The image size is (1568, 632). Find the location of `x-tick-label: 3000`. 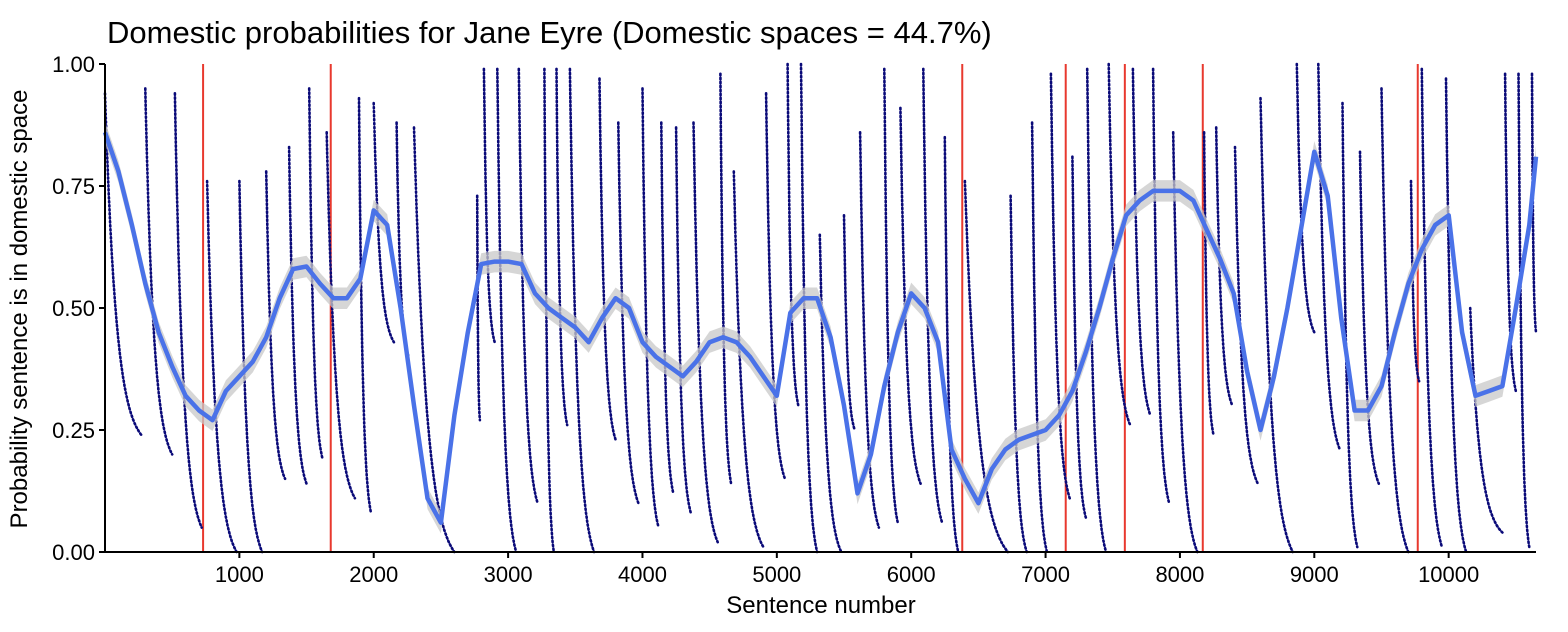

x-tick-label: 3000 is located at coordinates (508, 574).